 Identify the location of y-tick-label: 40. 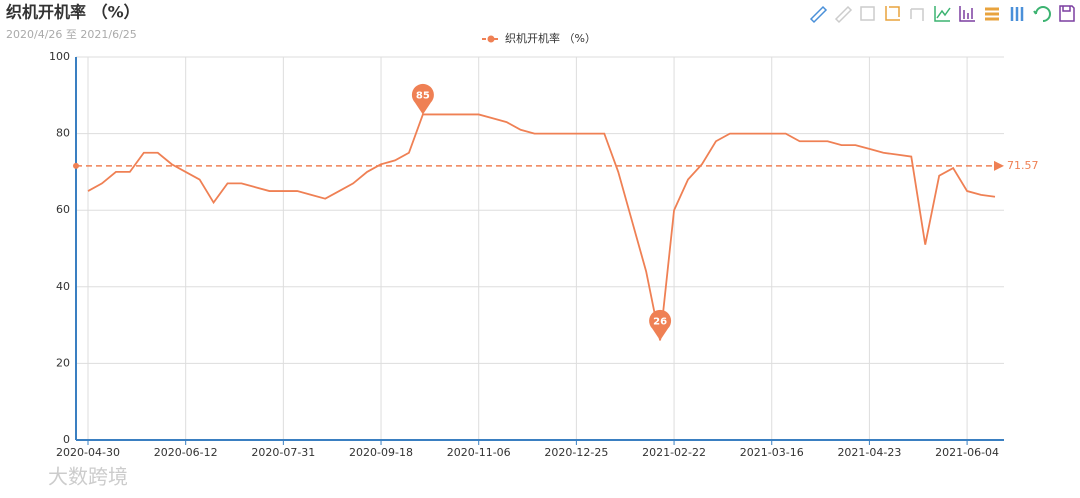
(63, 286).